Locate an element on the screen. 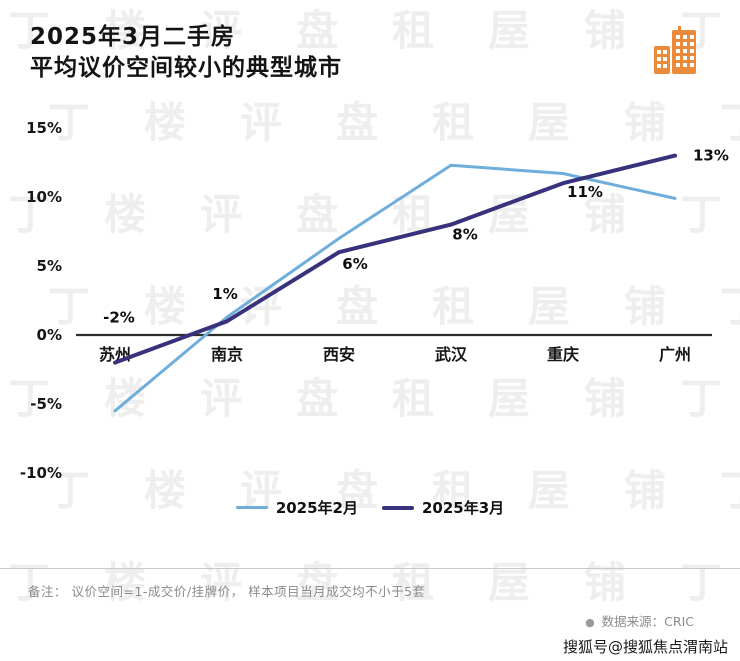 The width and height of the screenshot is (740, 661). sohu-watermark: 搜狐号@搜狐焦点渭南站 is located at coordinates (645, 647).